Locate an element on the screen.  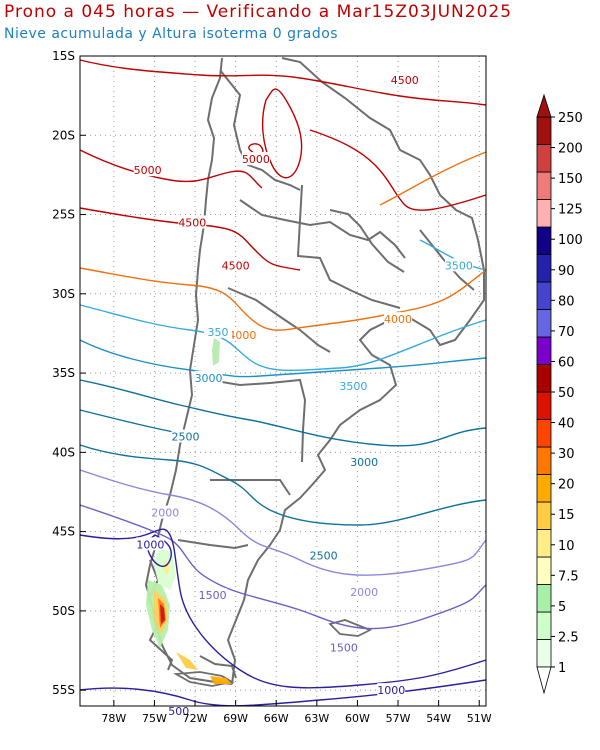
colorbar-label: 5 is located at coordinates (562, 607).